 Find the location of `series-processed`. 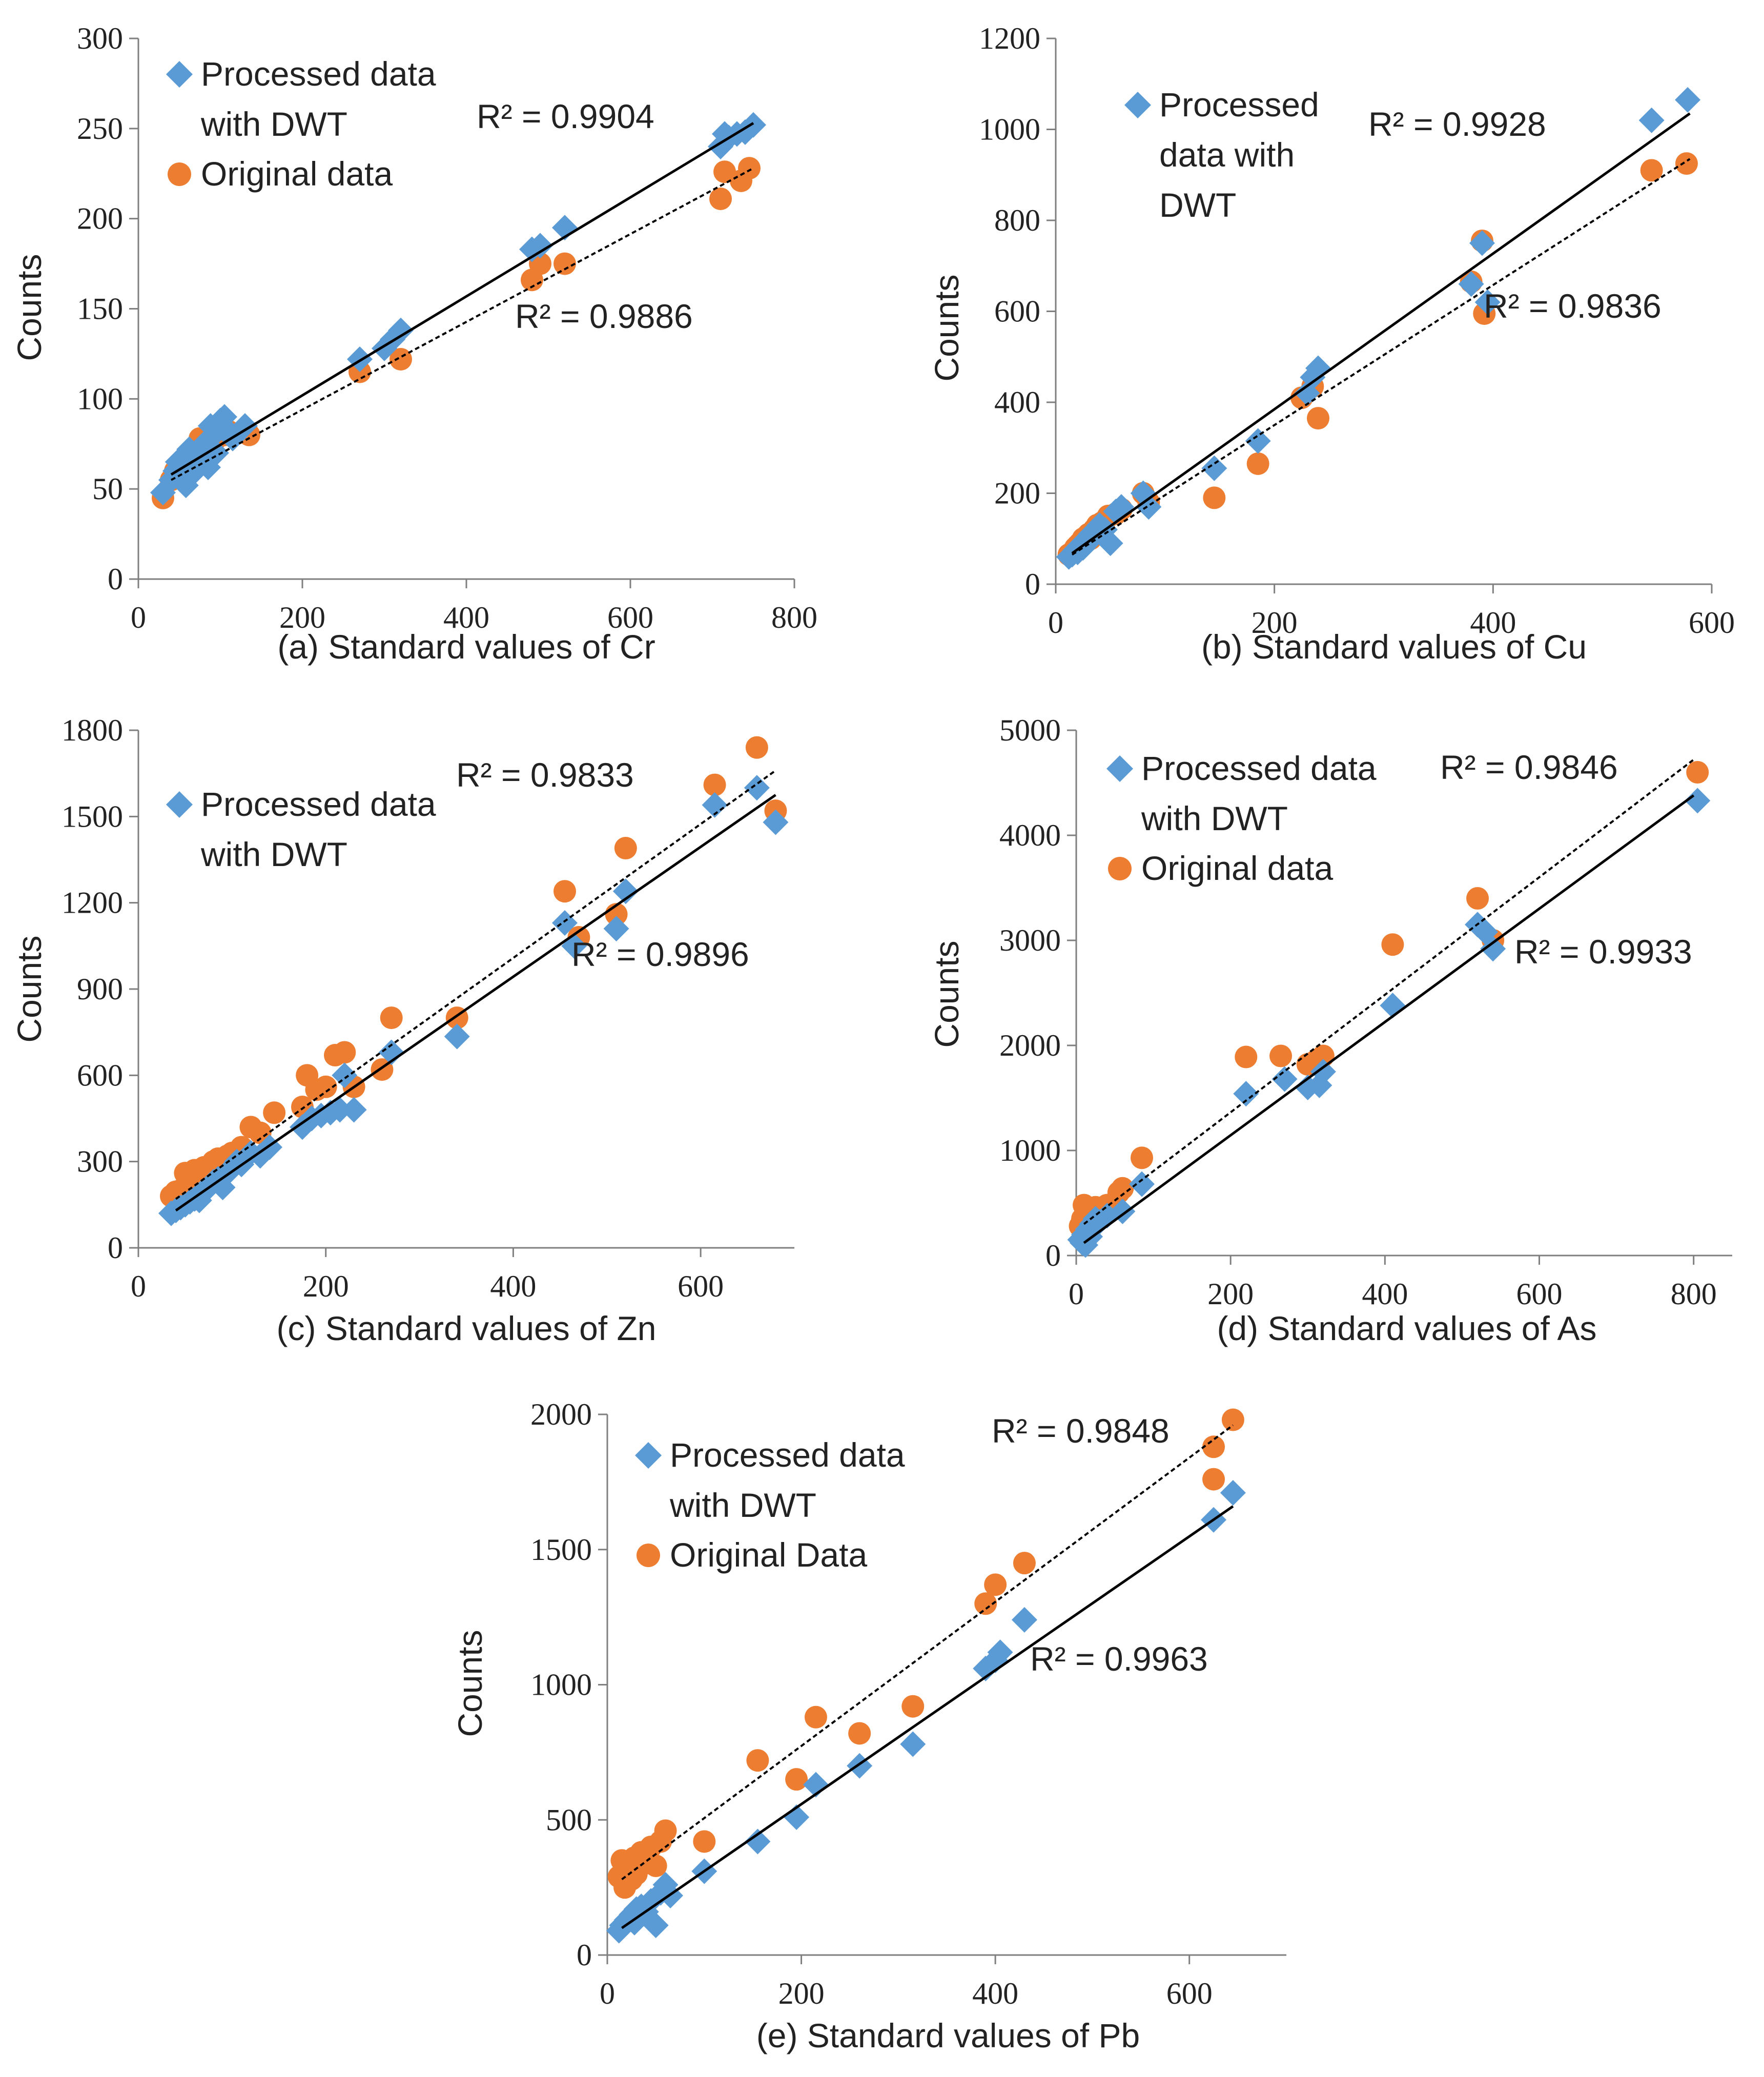

series-processed is located at coordinates (926, 1711).